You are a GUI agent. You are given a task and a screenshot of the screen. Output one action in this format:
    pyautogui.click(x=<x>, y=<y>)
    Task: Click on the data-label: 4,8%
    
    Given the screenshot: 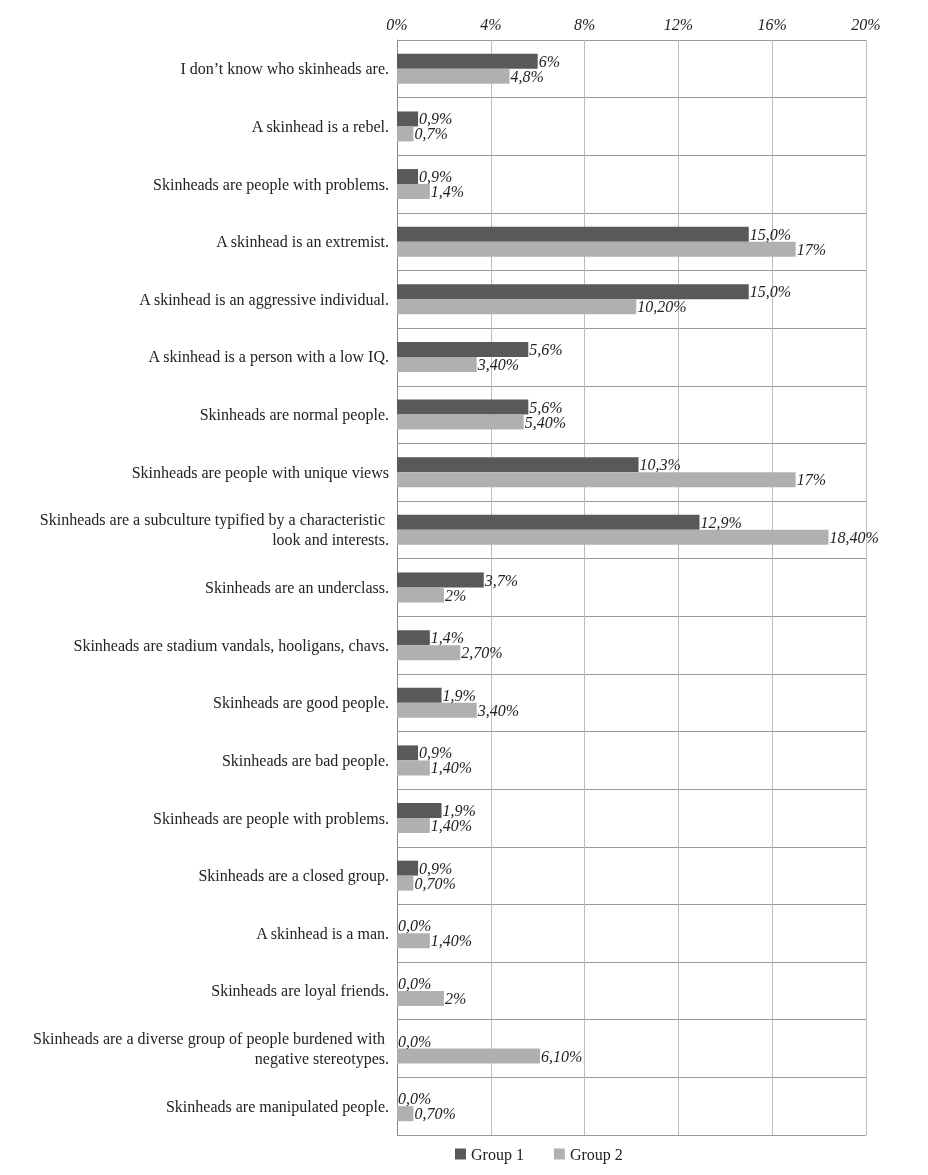 What is the action you would take?
    pyautogui.click(x=527, y=76)
    